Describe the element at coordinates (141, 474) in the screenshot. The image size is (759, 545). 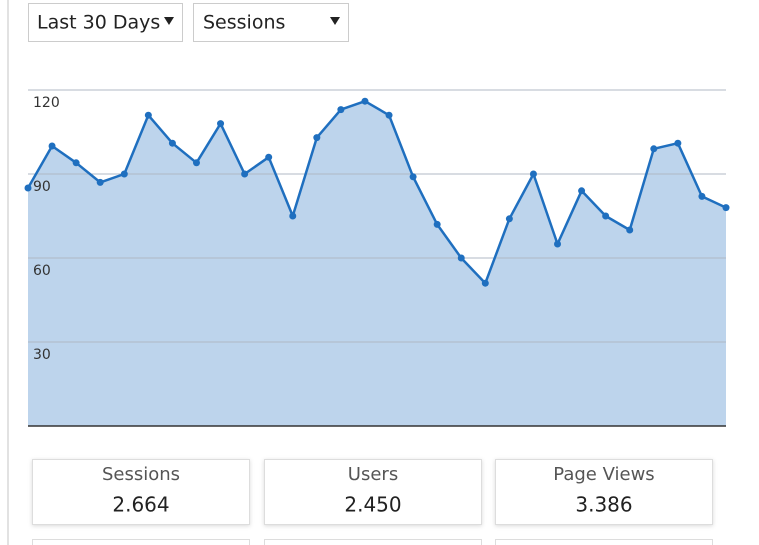
I see `stat-label: Sessions` at that location.